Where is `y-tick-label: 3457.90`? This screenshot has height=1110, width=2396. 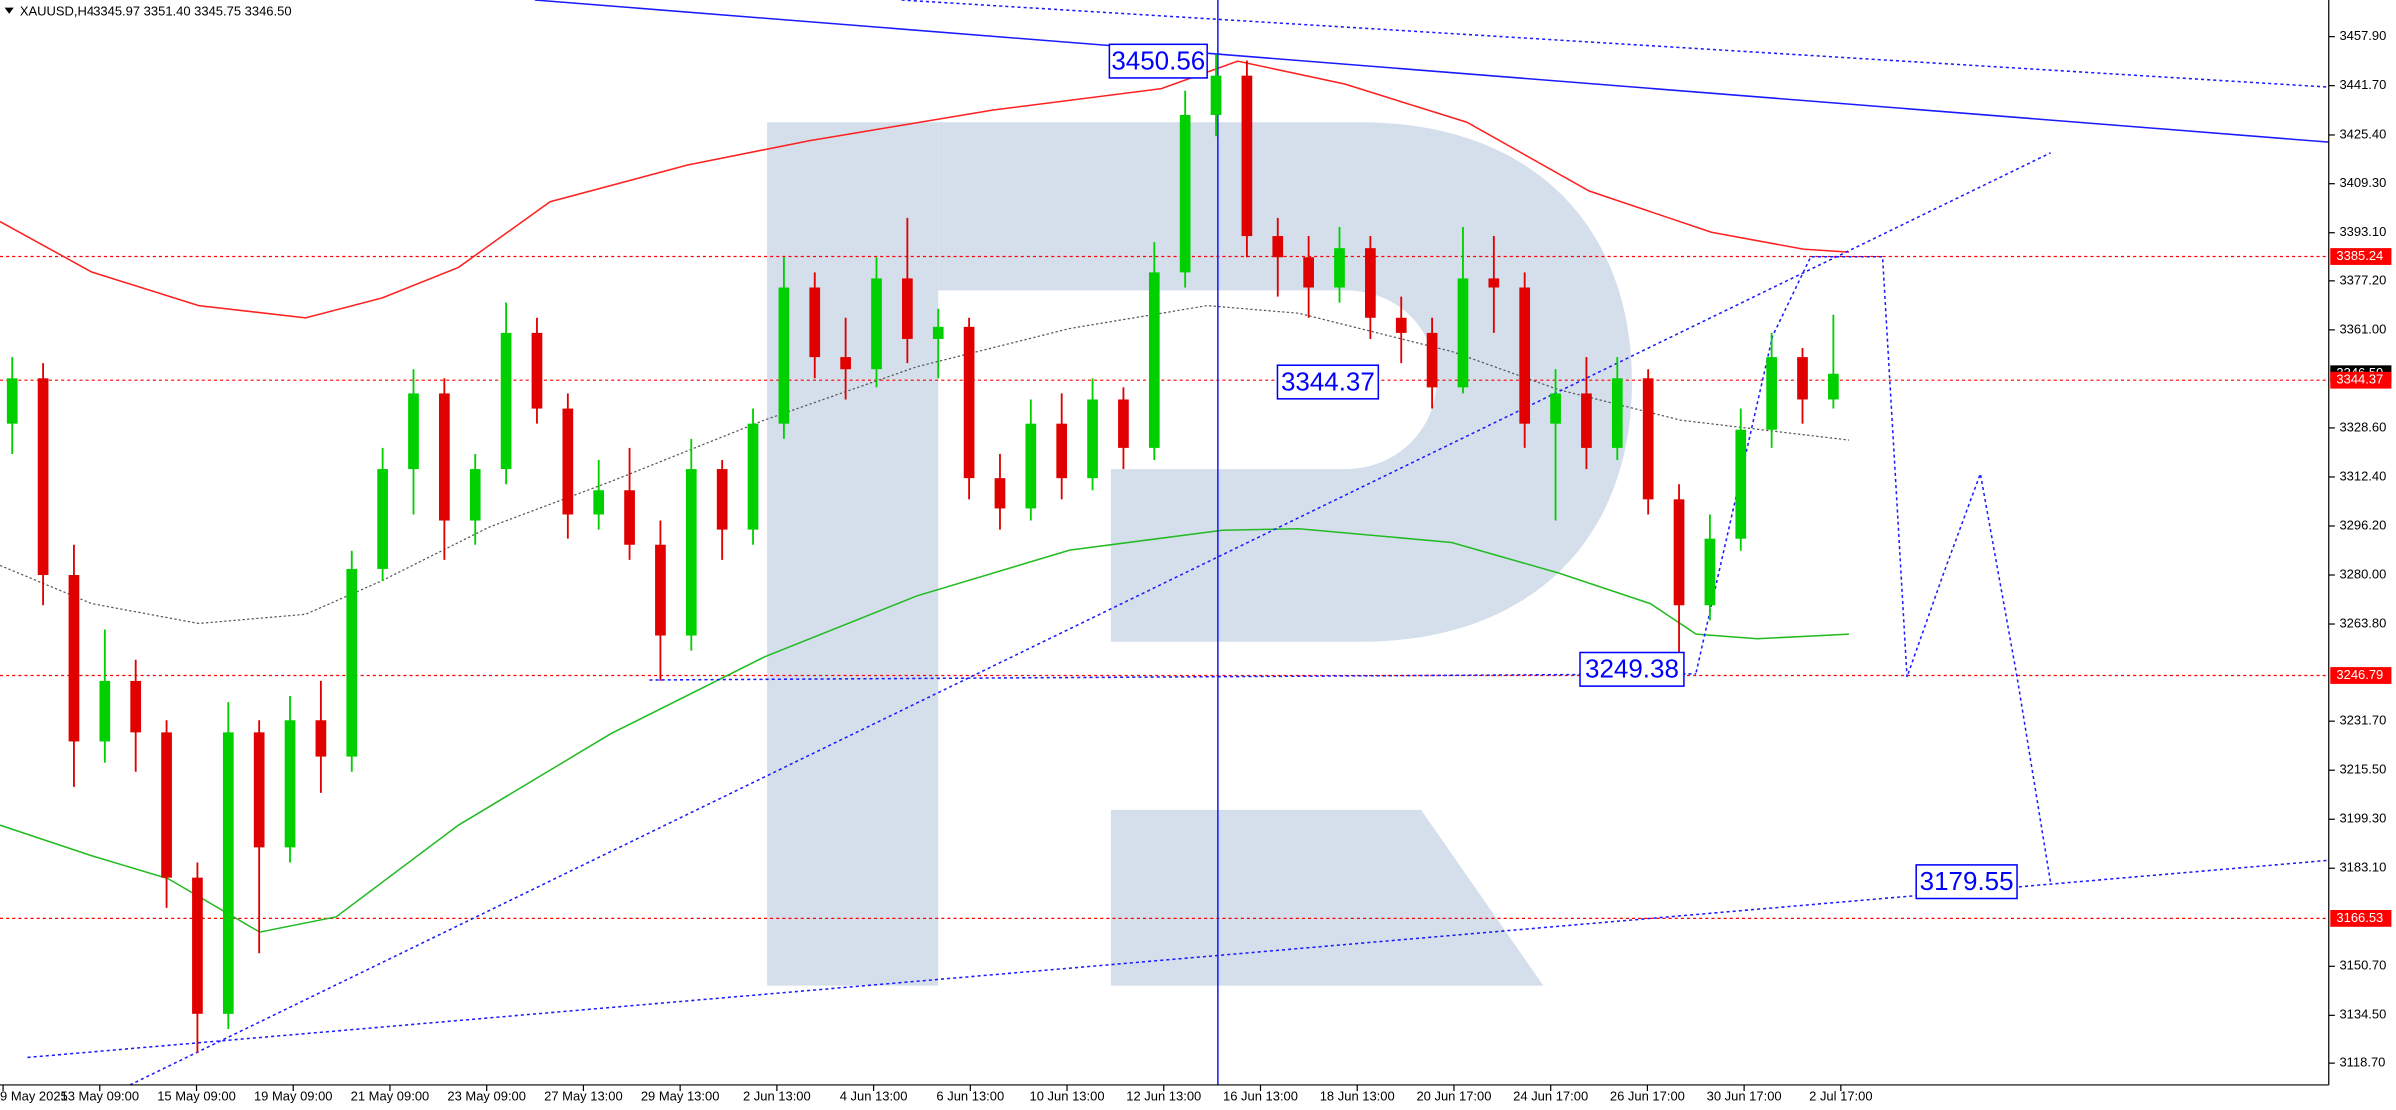 y-tick-label: 3457.90 is located at coordinates (2362, 35).